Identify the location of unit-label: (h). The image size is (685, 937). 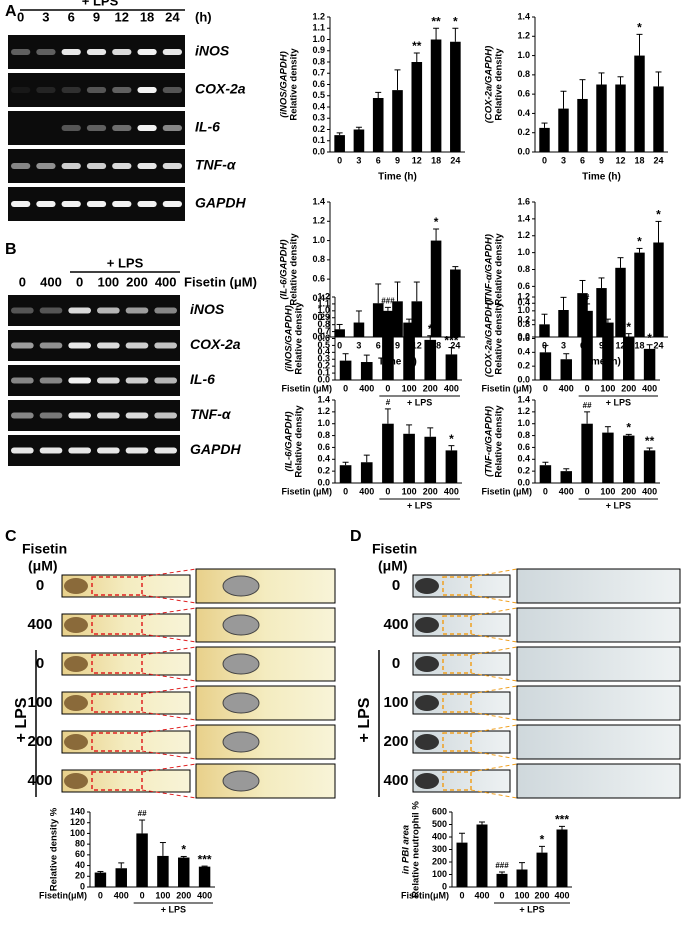
(203, 16).